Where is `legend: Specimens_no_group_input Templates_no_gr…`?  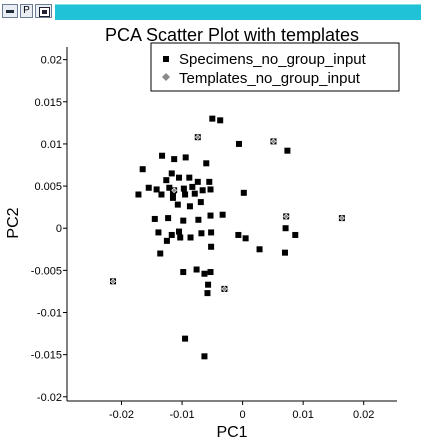
legend: Specimens_no_group_input Templates_no_gr… is located at coordinates (275, 67).